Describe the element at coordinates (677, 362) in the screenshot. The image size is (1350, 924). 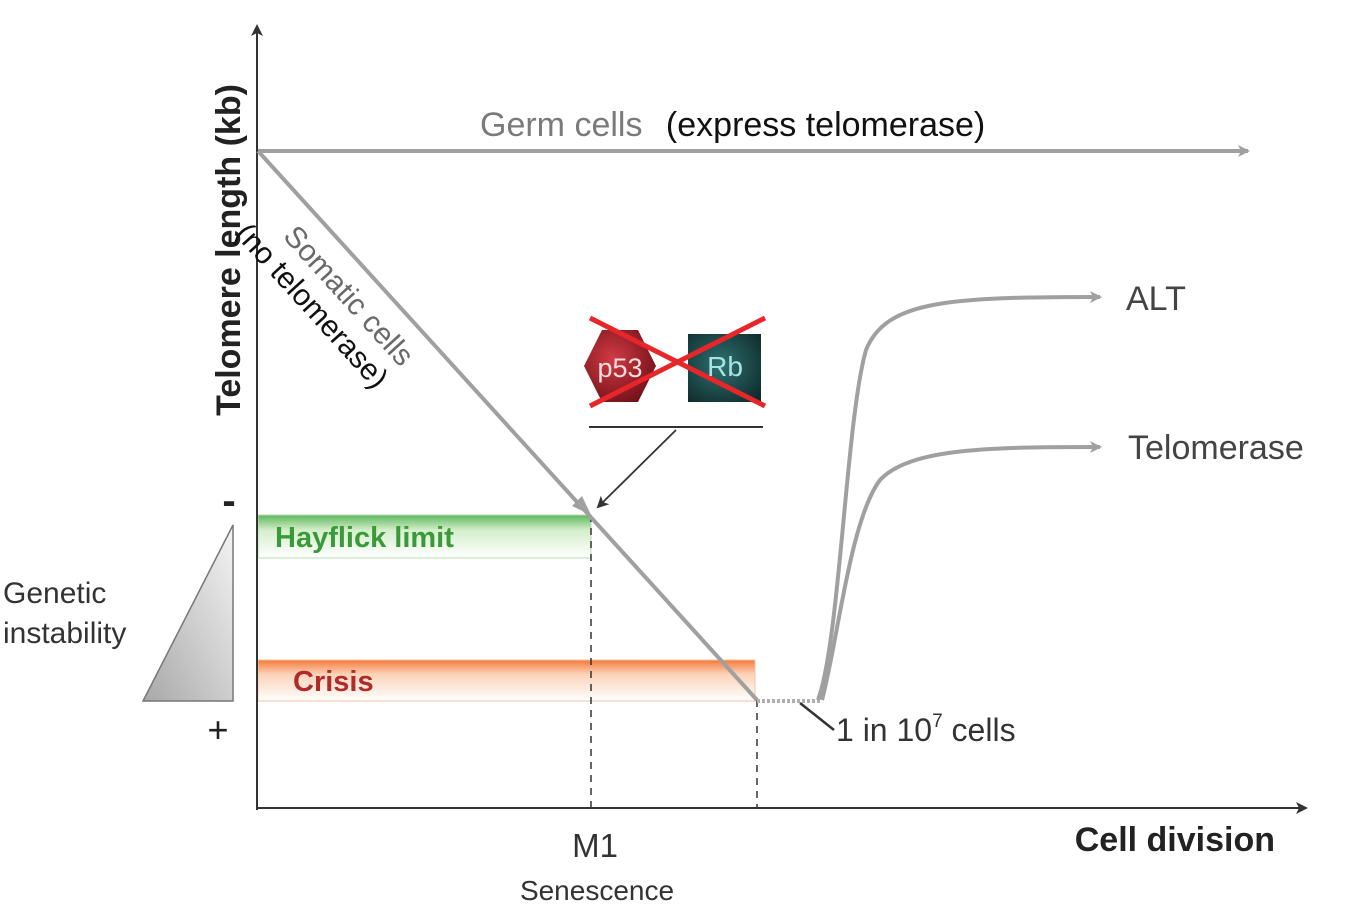
I see `cross-icon` at that location.